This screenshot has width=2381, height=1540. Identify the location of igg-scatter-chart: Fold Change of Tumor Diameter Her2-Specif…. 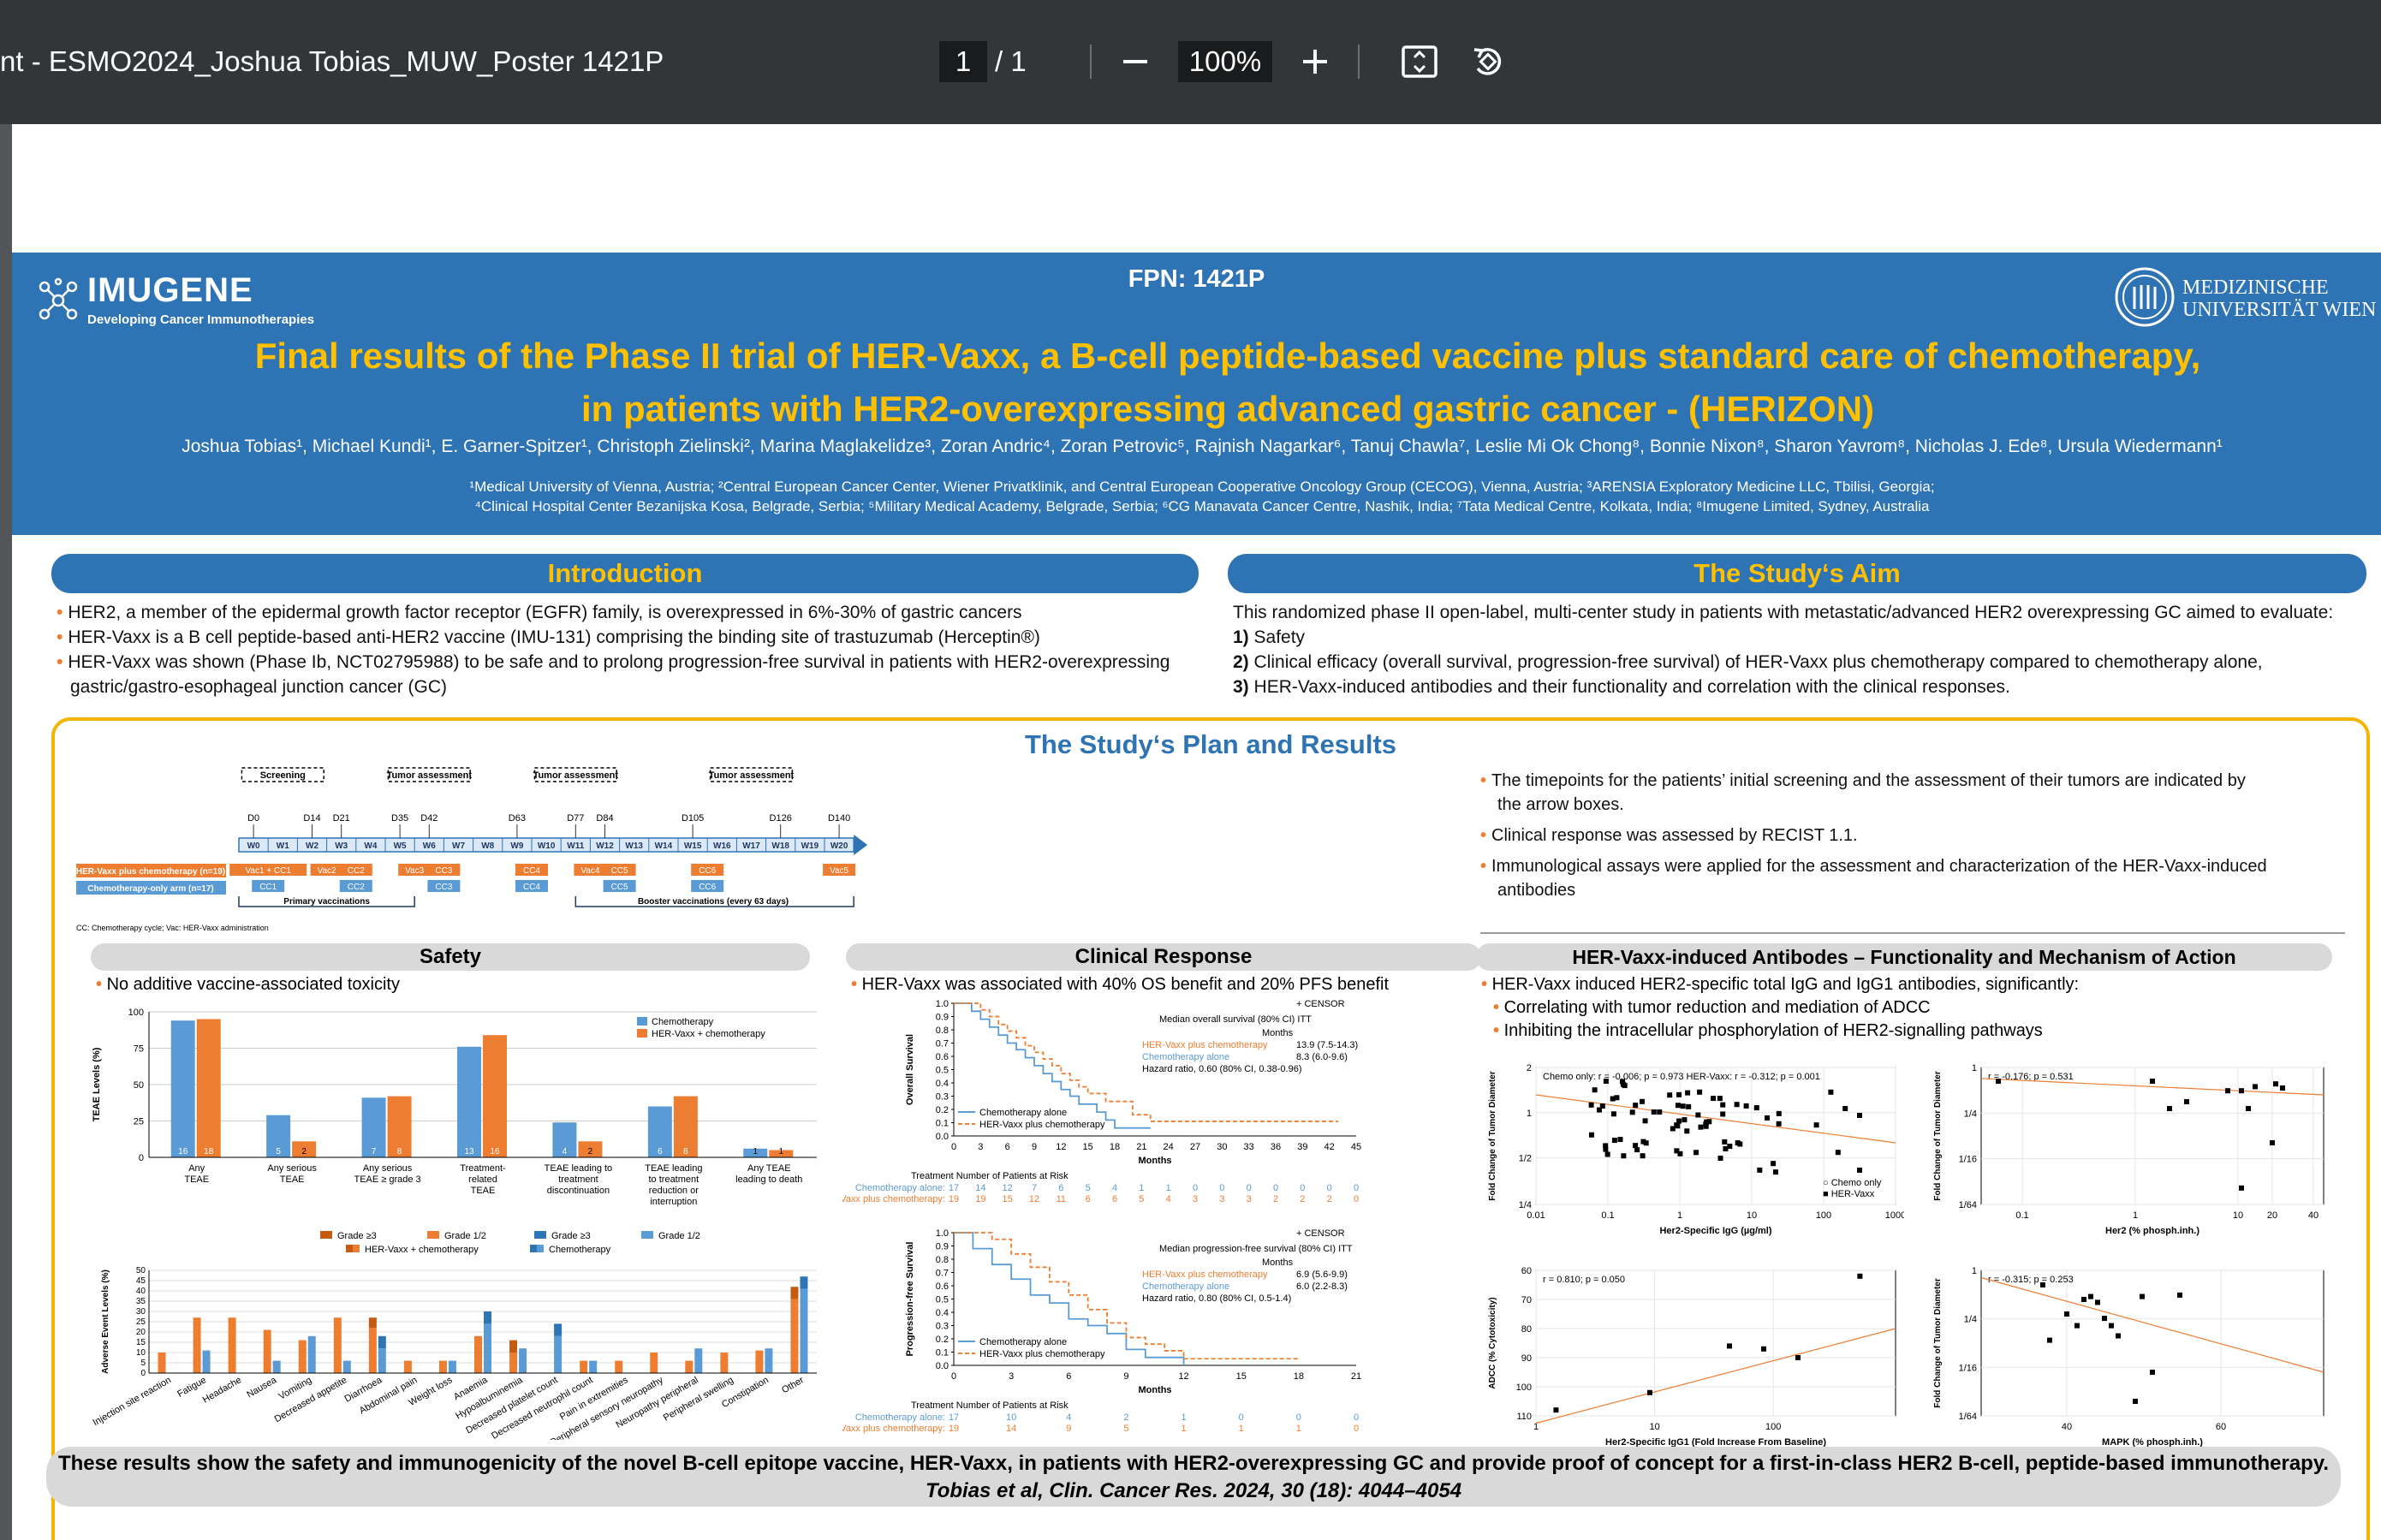
(1696, 1149).